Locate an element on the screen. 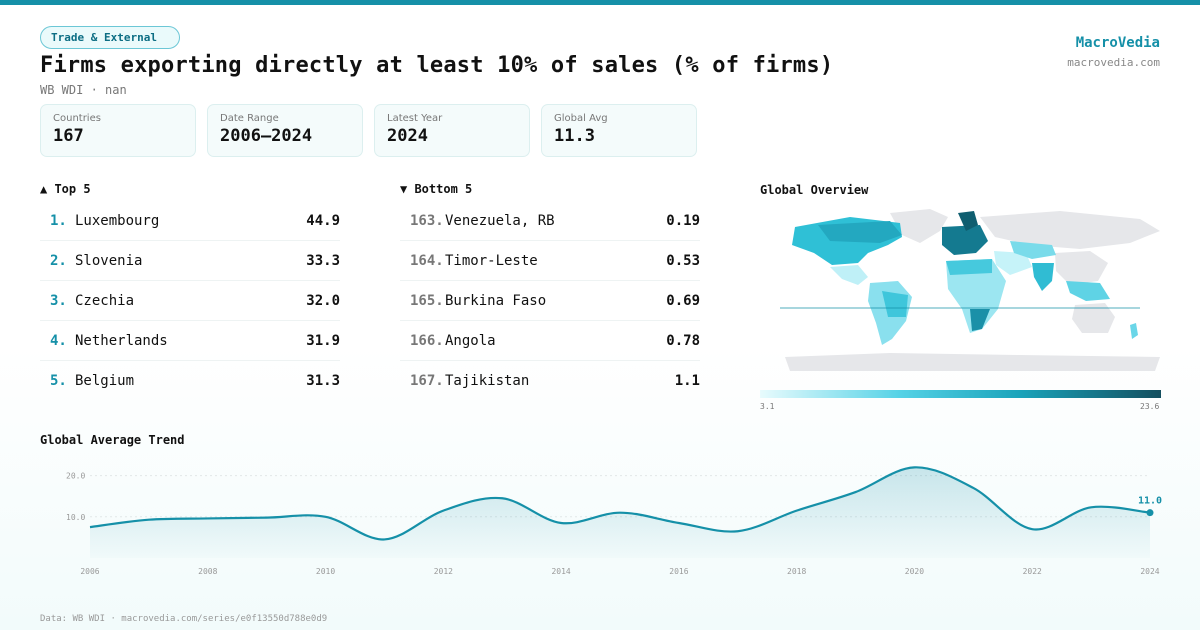  x-tick-label: 2008 is located at coordinates (207, 571).